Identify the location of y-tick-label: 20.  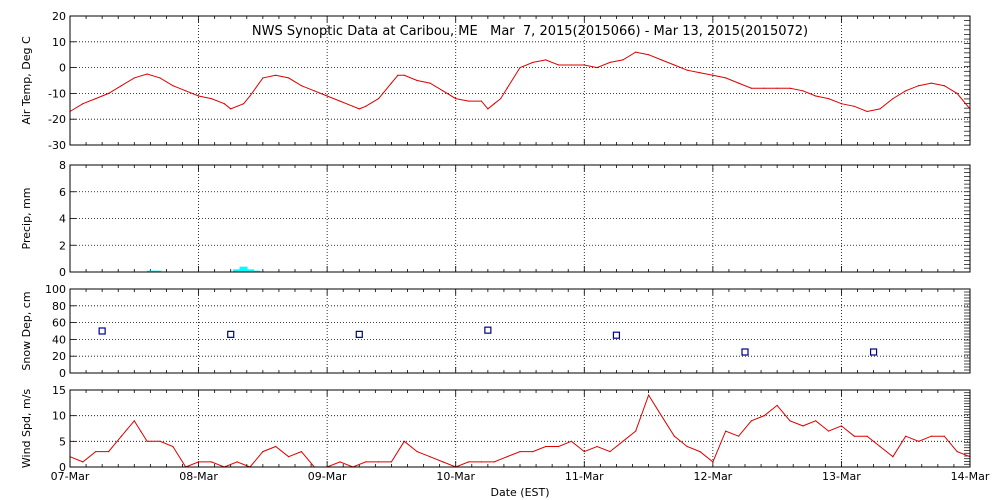
(59, 356).